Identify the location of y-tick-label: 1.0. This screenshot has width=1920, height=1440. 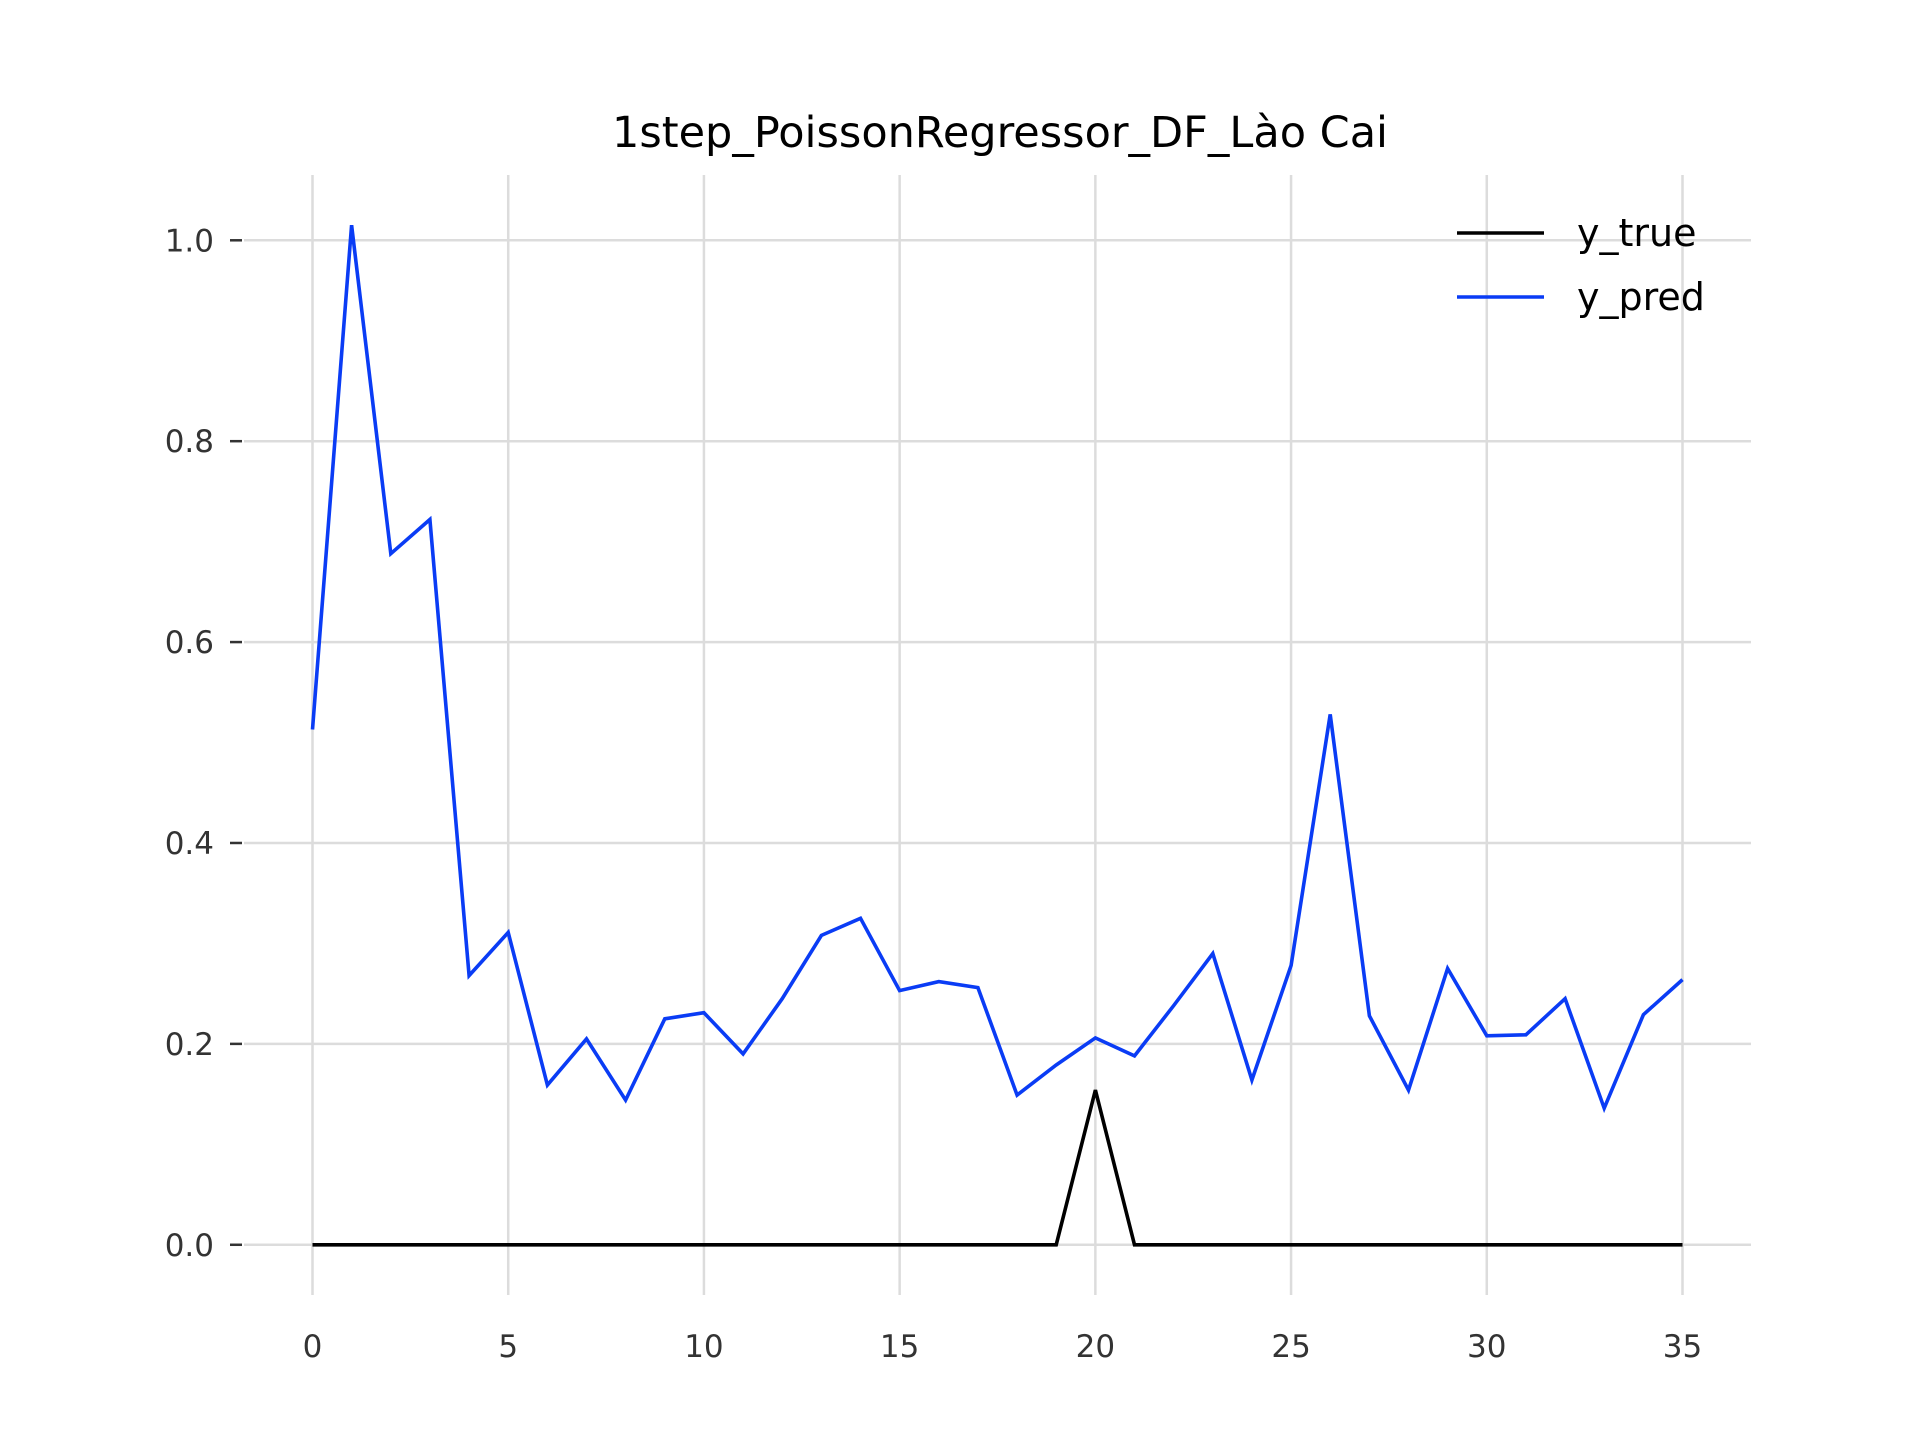
(189, 241).